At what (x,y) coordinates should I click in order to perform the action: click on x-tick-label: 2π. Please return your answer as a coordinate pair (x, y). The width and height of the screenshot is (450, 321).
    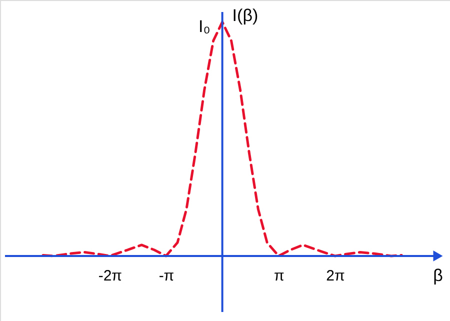
    Looking at the image, I should click on (335, 275).